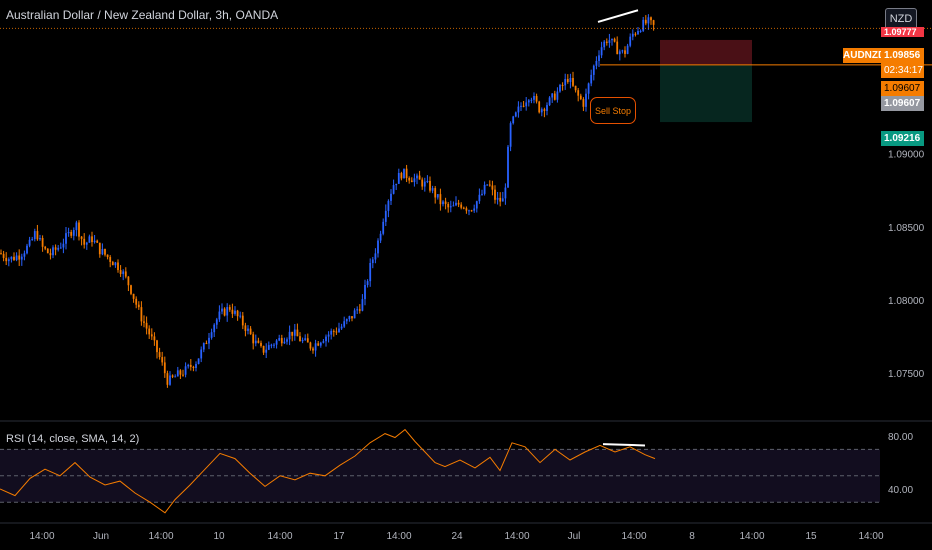 The height and width of the screenshot is (550, 932). Describe the element at coordinates (440, 476) in the screenshot. I see `rsi-band-fill` at that location.